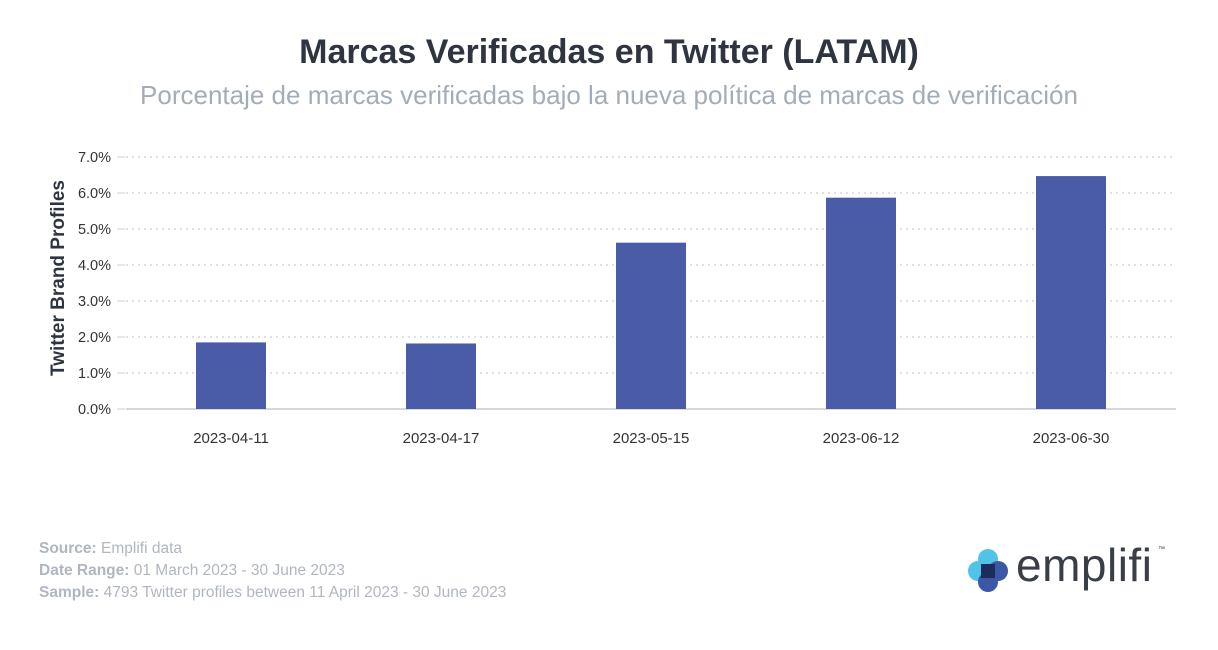 This screenshot has height=650, width=1218. Describe the element at coordinates (94, 230) in the screenshot. I see `y-tick-label: 5.0%` at that location.